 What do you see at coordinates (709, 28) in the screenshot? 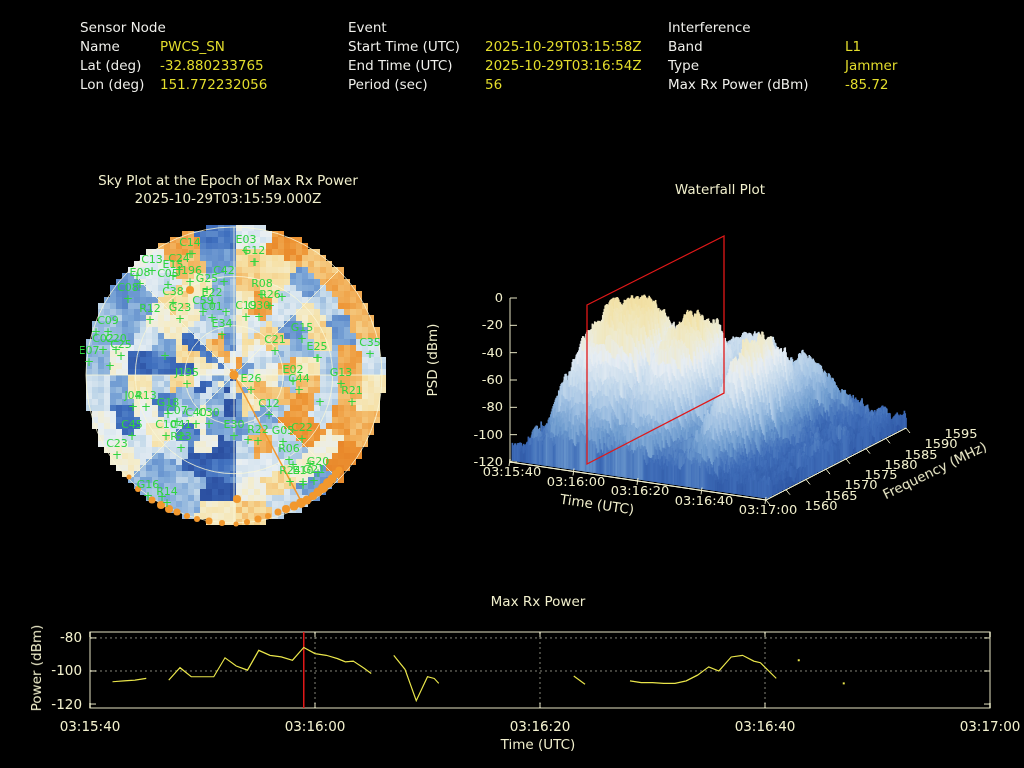
I see `interference-section-title: Interference` at bounding box center [709, 28].